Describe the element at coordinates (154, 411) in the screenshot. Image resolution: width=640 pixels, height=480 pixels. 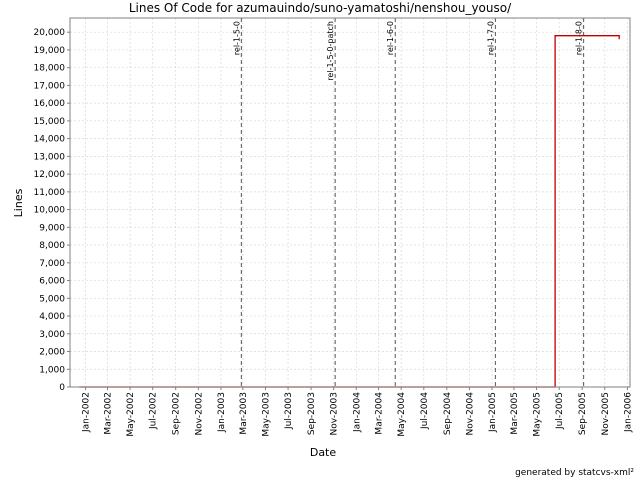
I see `x-tick-label: Jul-2002` at that location.